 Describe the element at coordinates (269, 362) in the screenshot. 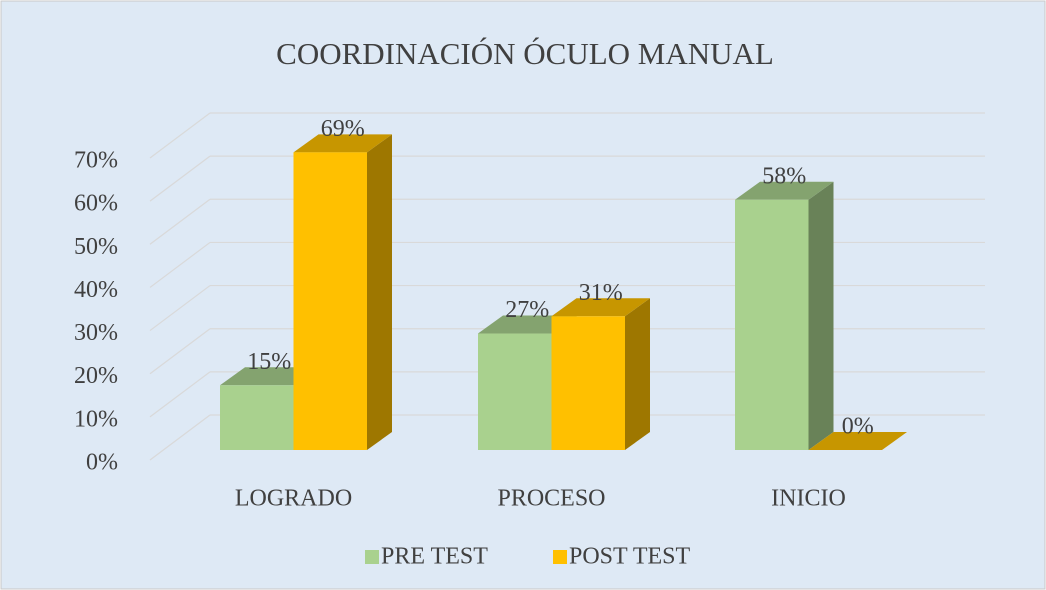

I see `data-label: 15%` at that location.